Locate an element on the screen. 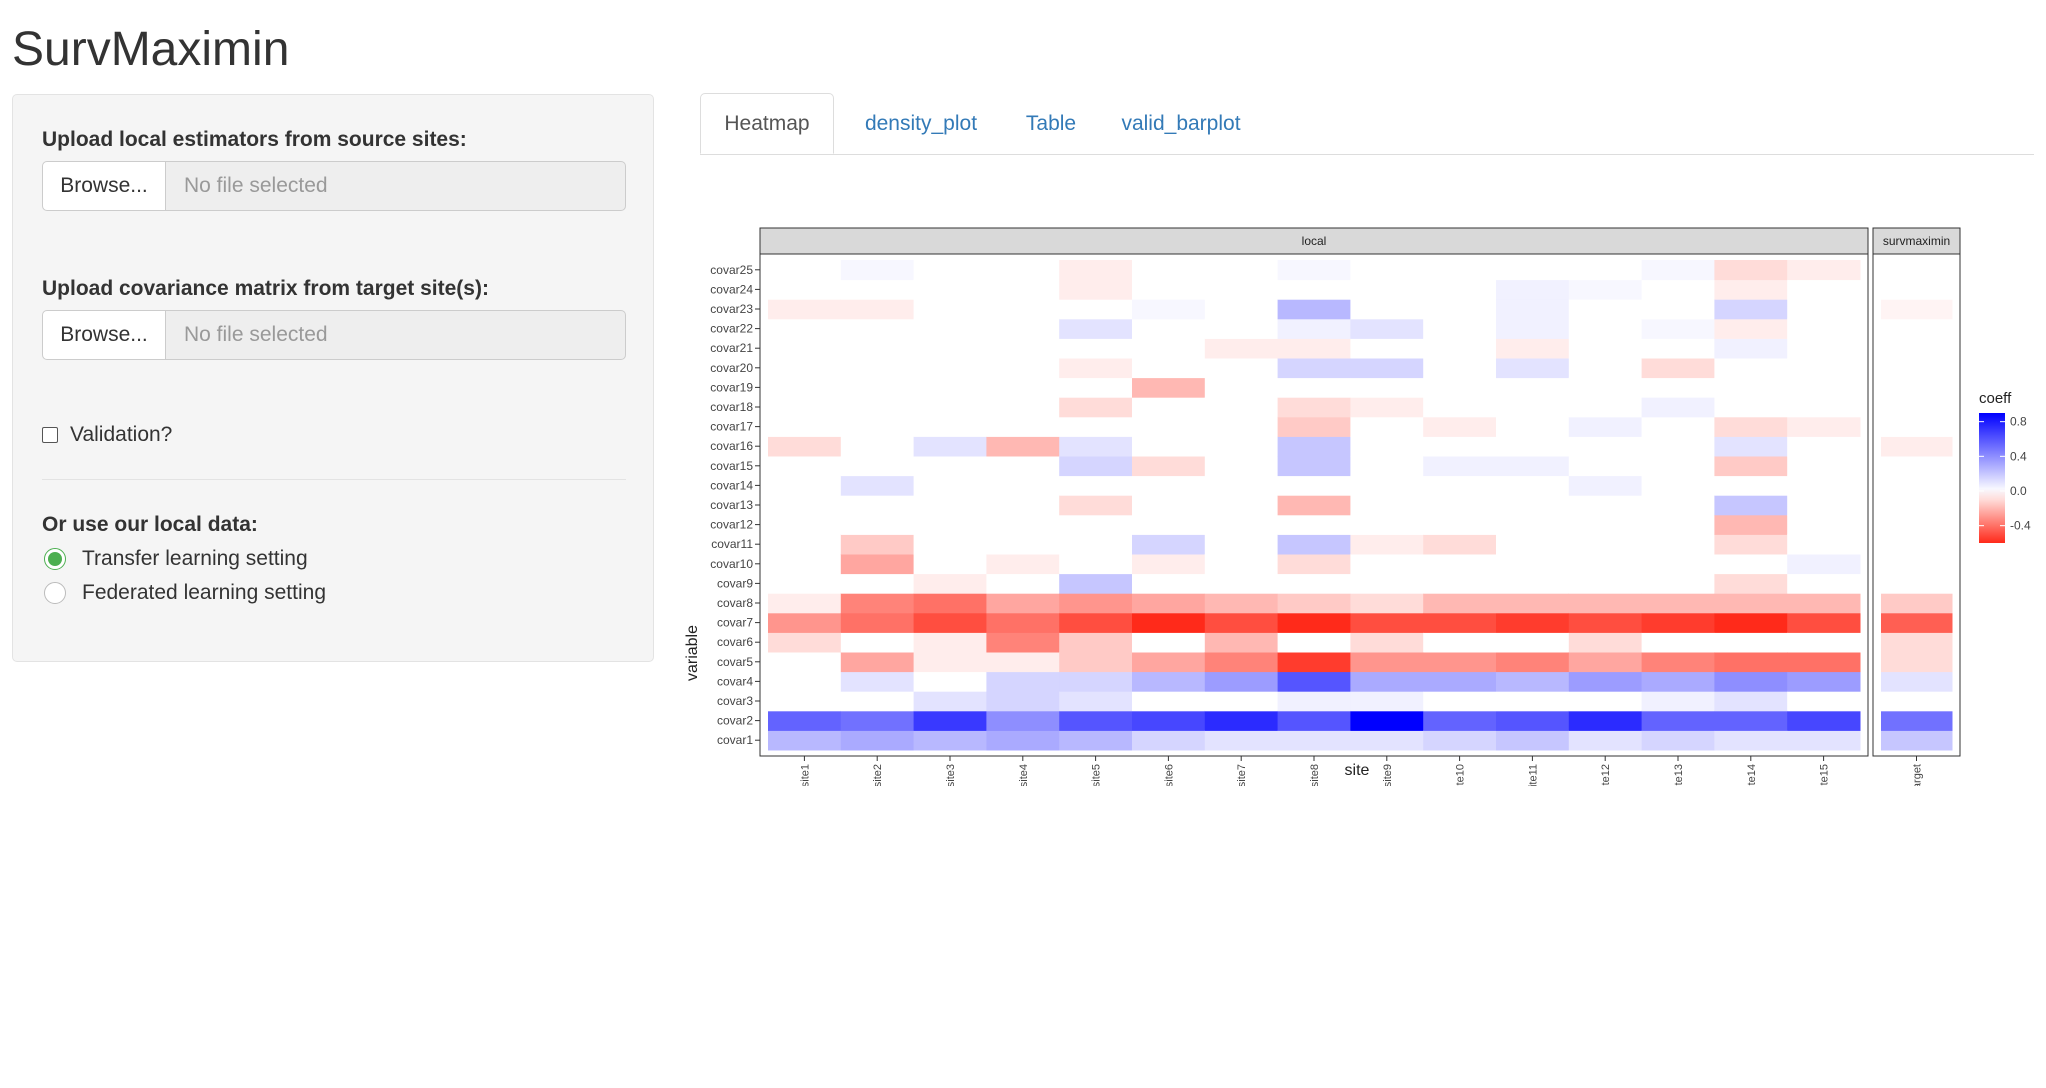  tab-heatmap: Heatmap is located at coordinates (767, 123).